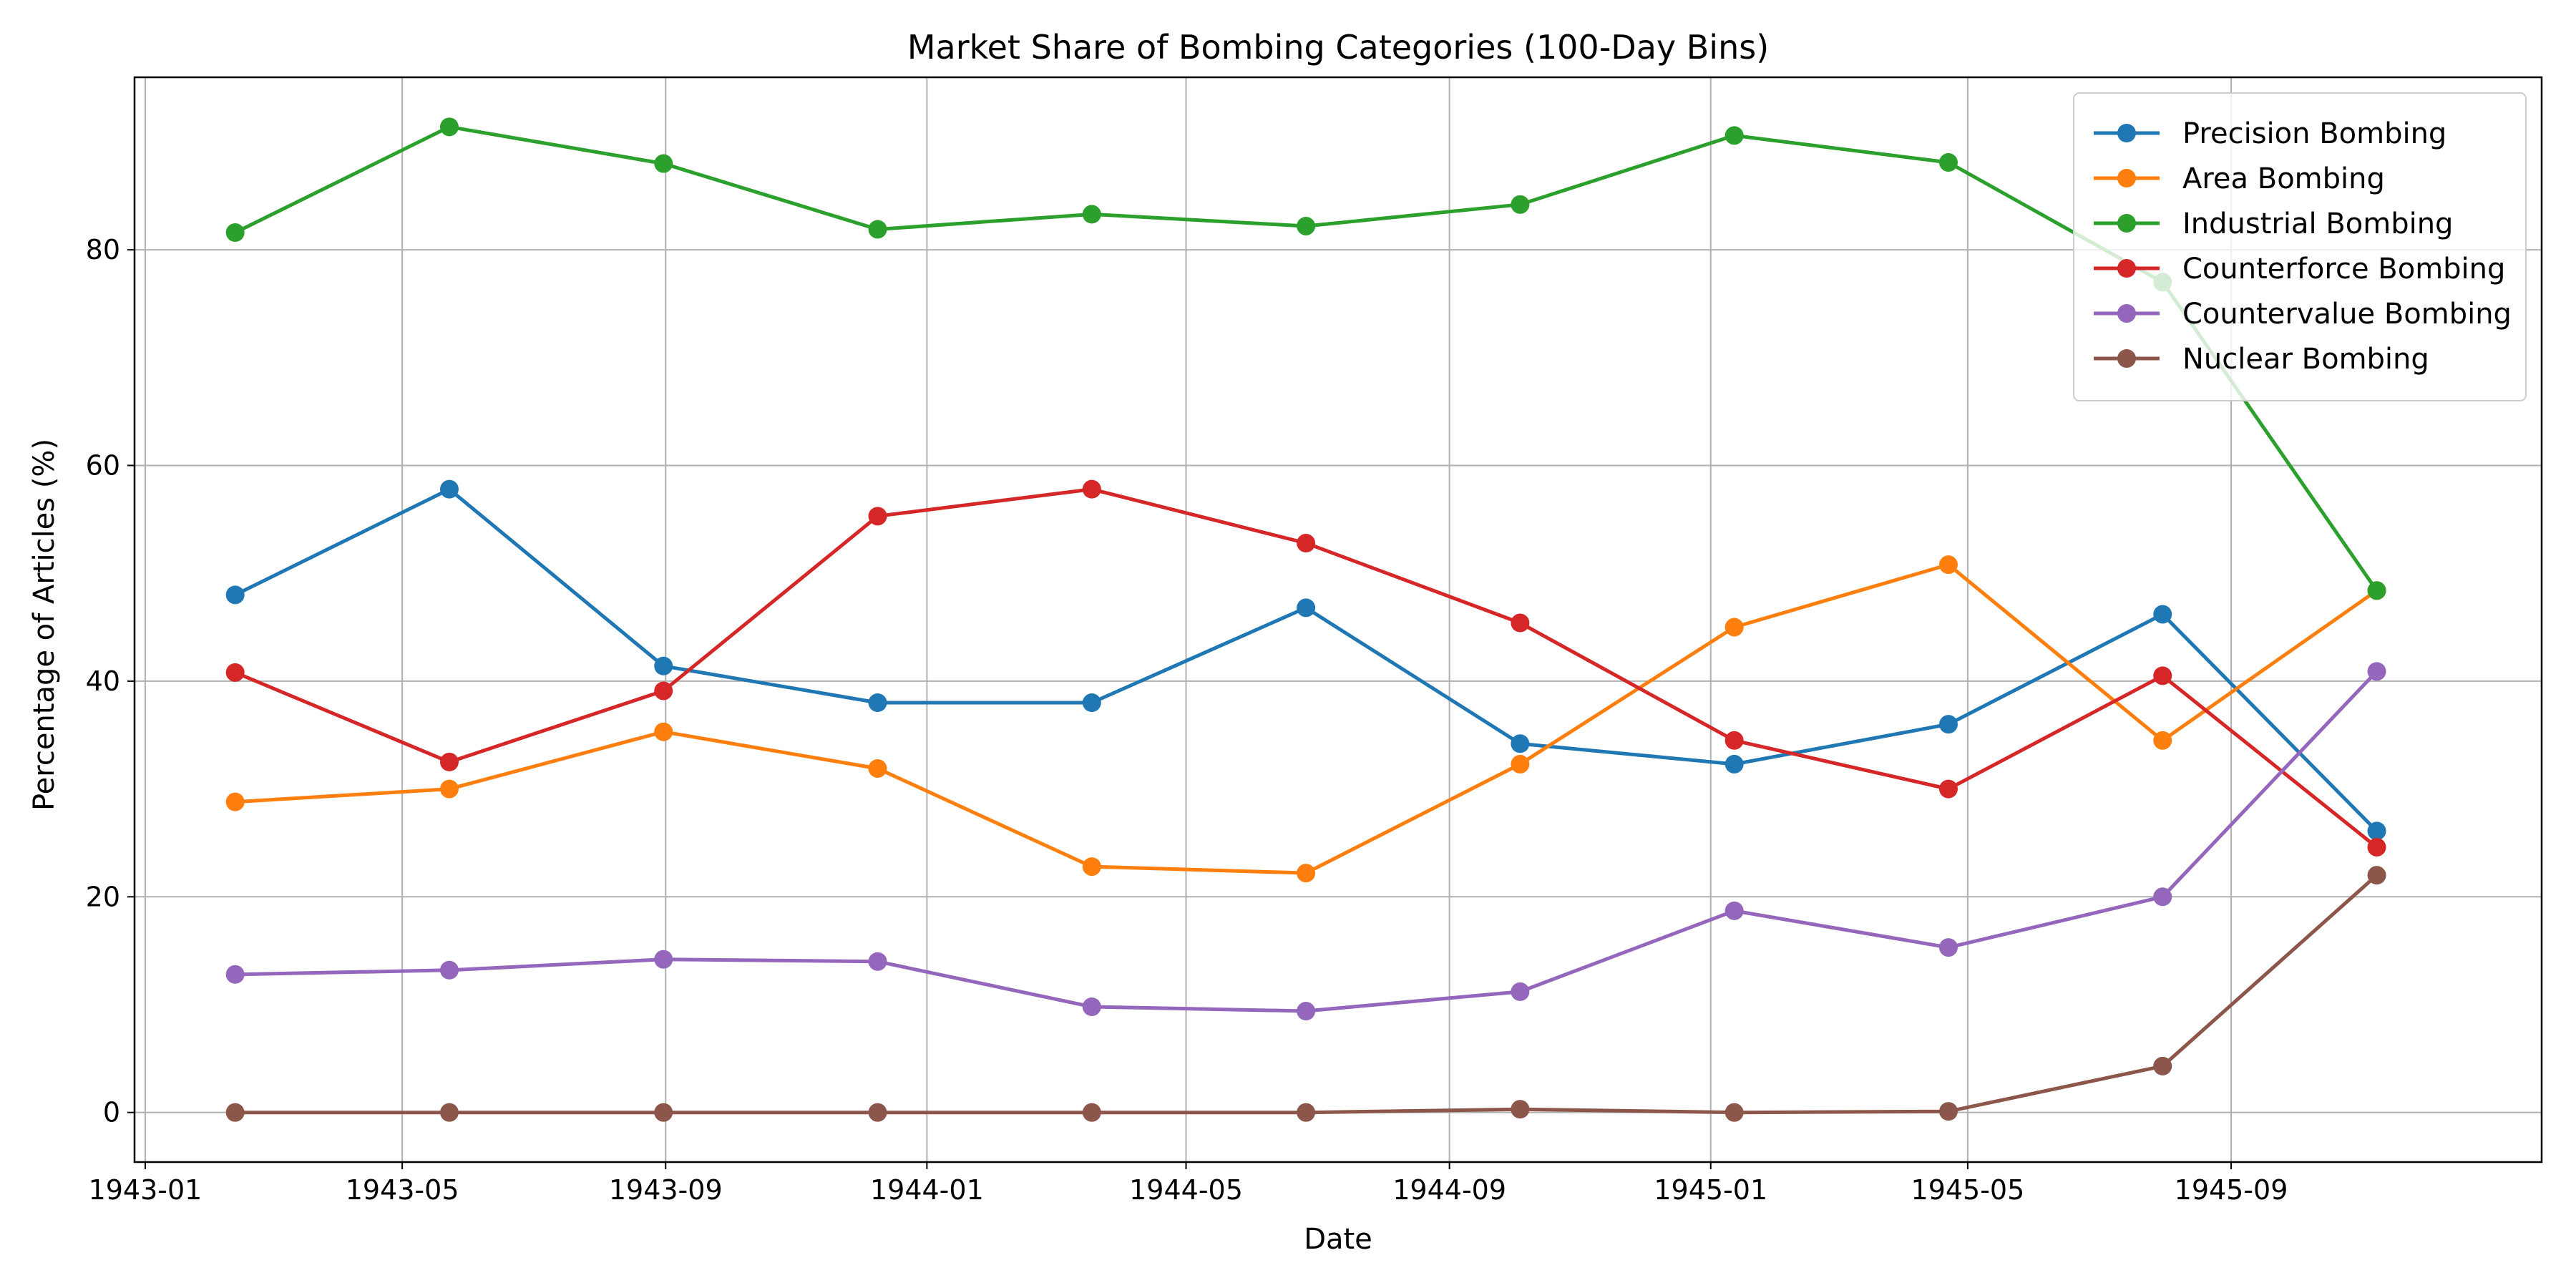 The width and height of the screenshot is (2576, 1288). Describe the element at coordinates (402, 1190) in the screenshot. I see `x-tick-label: 1943-05` at that location.